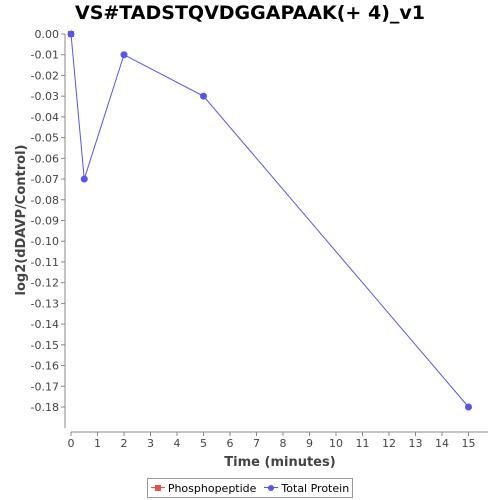 The height and width of the screenshot is (500, 500). I want to click on legend-label-total-protein: Total Protein, so click(315, 488).